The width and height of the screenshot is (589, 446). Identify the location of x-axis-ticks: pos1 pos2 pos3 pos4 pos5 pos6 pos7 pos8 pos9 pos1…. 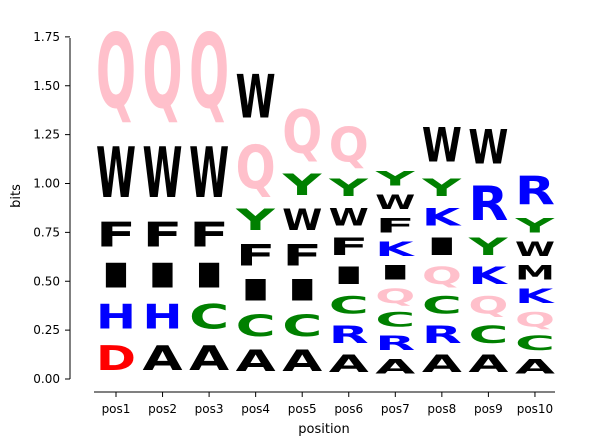
(327, 404).